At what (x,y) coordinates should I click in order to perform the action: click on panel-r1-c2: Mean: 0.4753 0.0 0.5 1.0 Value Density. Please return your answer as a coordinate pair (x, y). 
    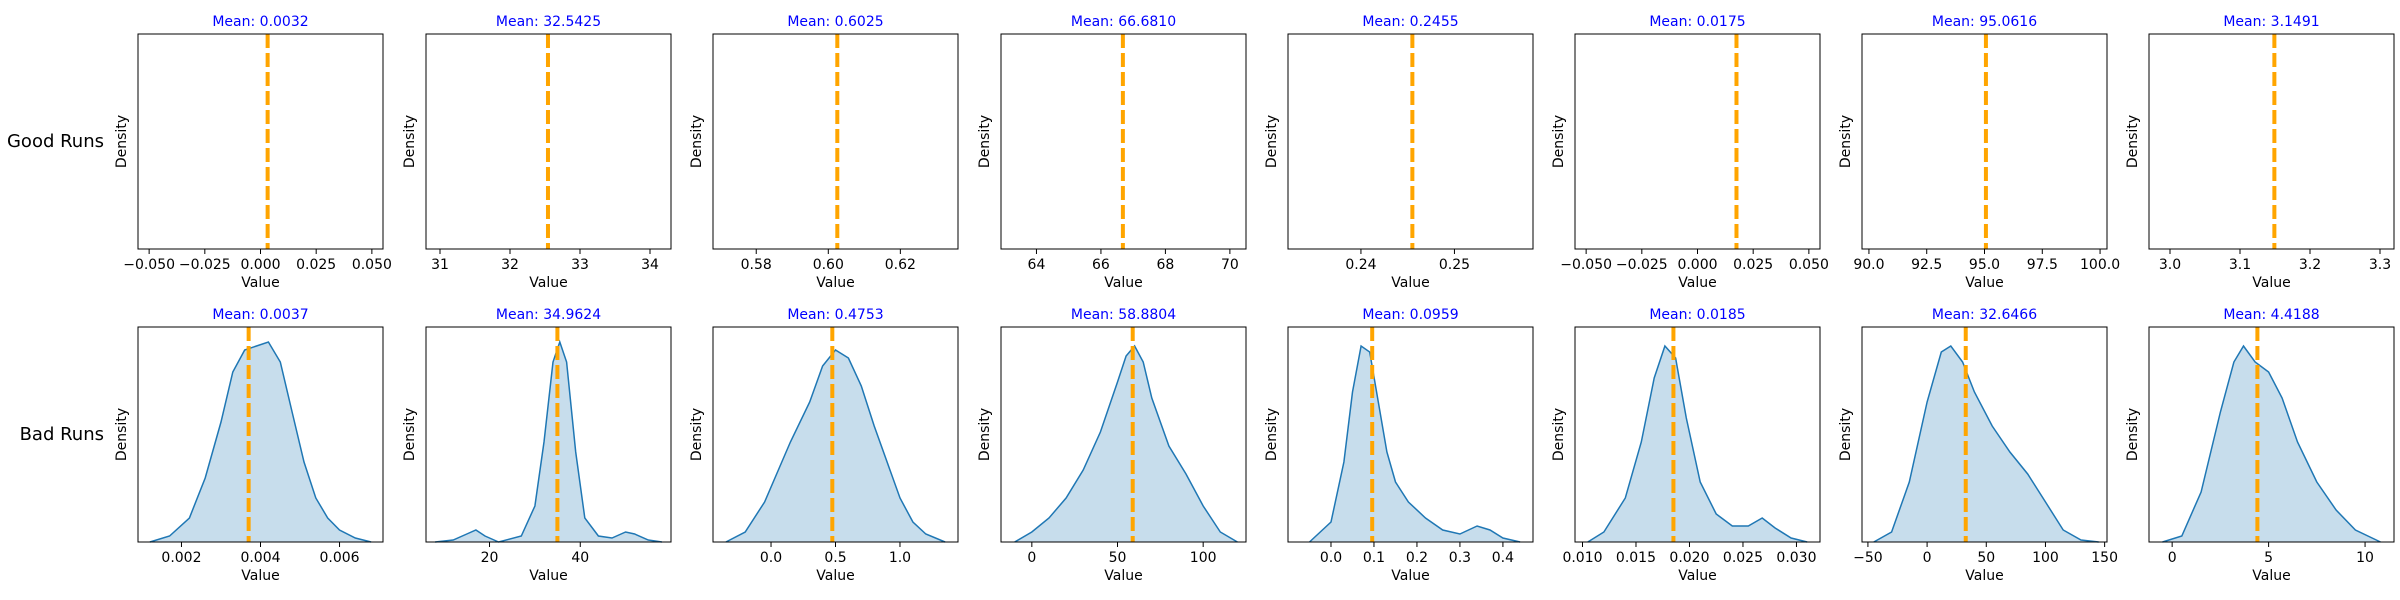
    Looking at the image, I should click on (824, 445).